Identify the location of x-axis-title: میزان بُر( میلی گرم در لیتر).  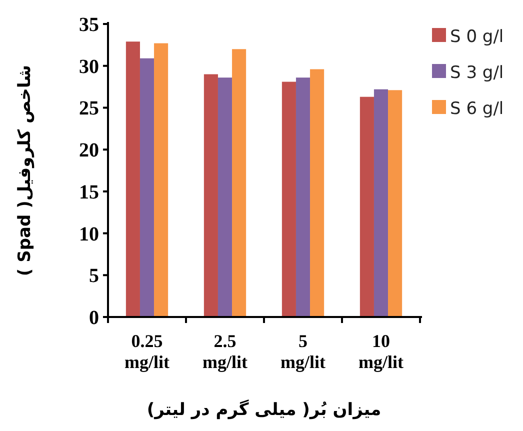
(264, 409).